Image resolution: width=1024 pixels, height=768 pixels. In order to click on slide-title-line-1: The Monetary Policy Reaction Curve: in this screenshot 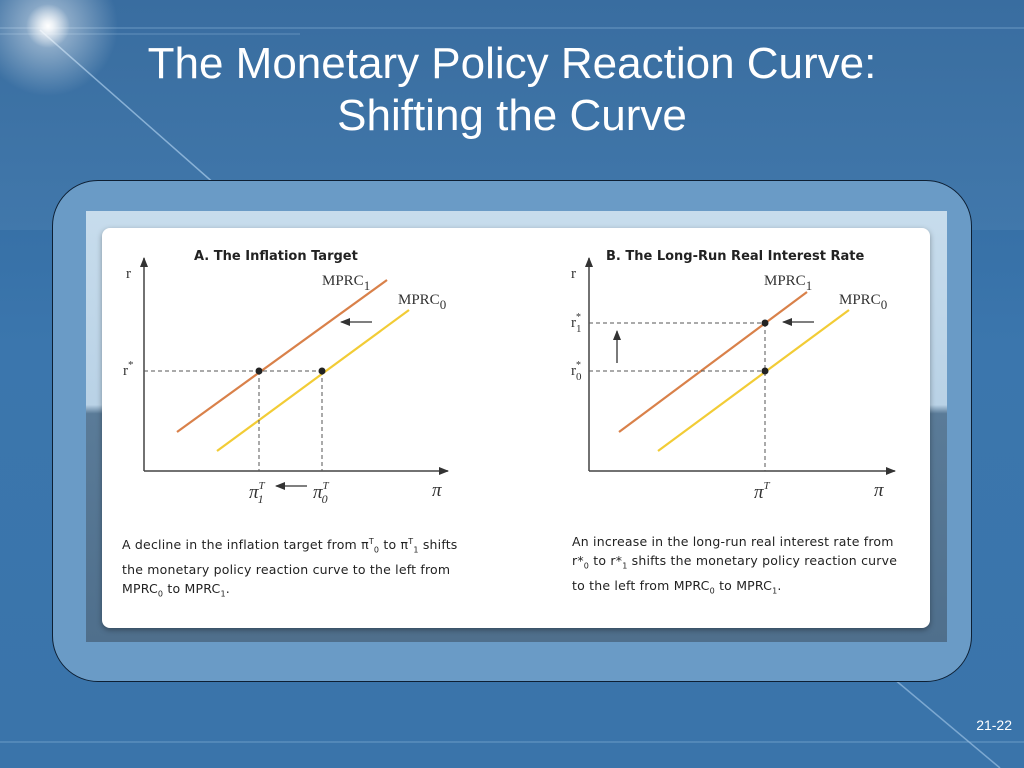, I will do `click(512, 63)`.